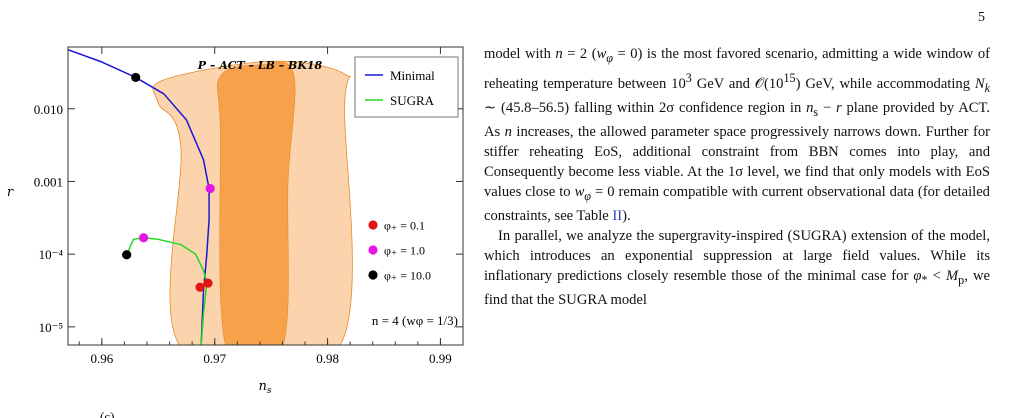 This screenshot has height=418, width=1009. Describe the element at coordinates (617, 216) in the screenshot. I see `table-ref-link: II` at that location.